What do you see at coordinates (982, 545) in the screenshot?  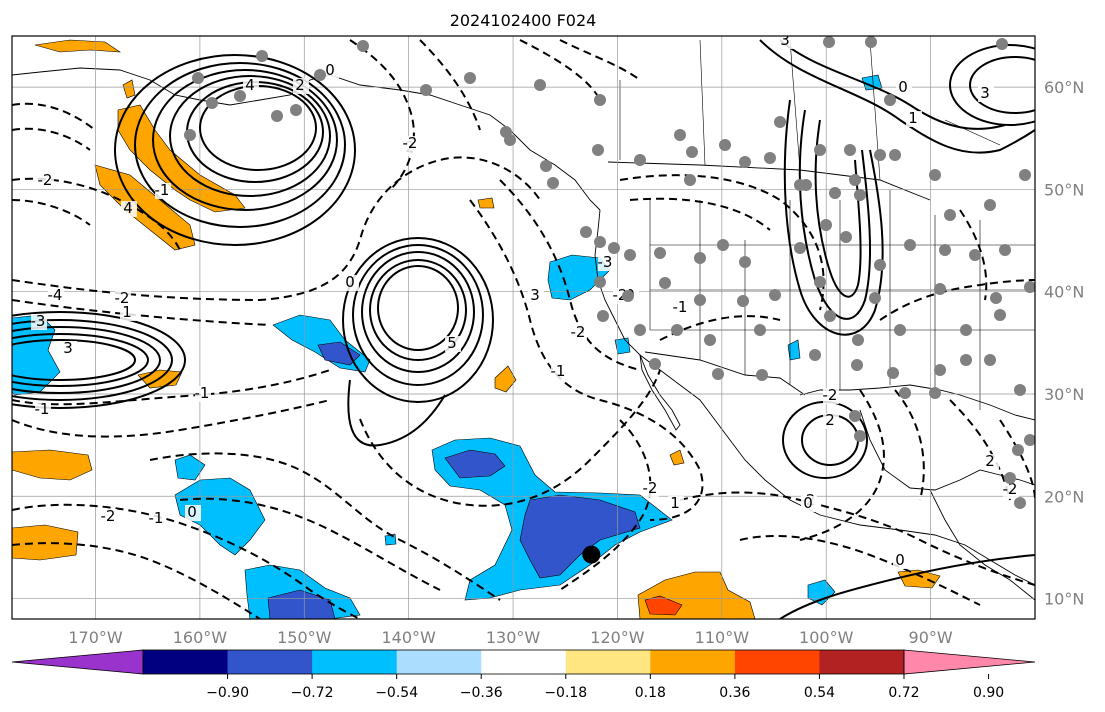 I see `central-america-coastline` at bounding box center [982, 545].